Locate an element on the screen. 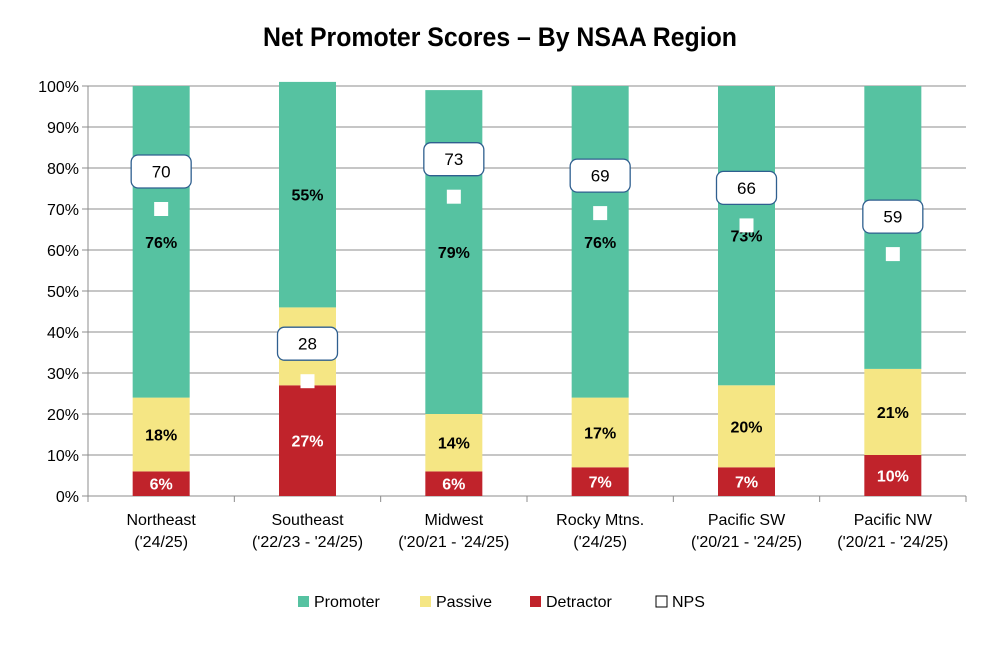 Image resolution: width=1000 pixels, height=645 pixels. y-tick-label: 60% is located at coordinates (63, 251).